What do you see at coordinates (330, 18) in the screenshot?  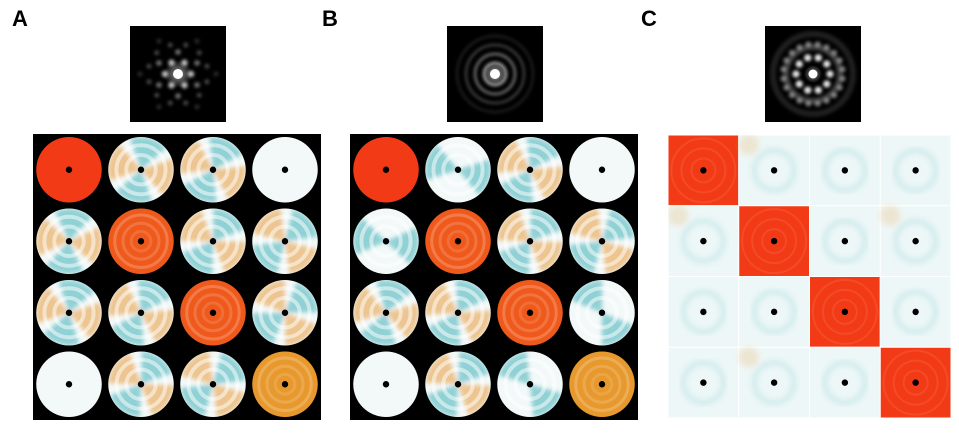 I see `panel-label-b: B` at bounding box center [330, 18].